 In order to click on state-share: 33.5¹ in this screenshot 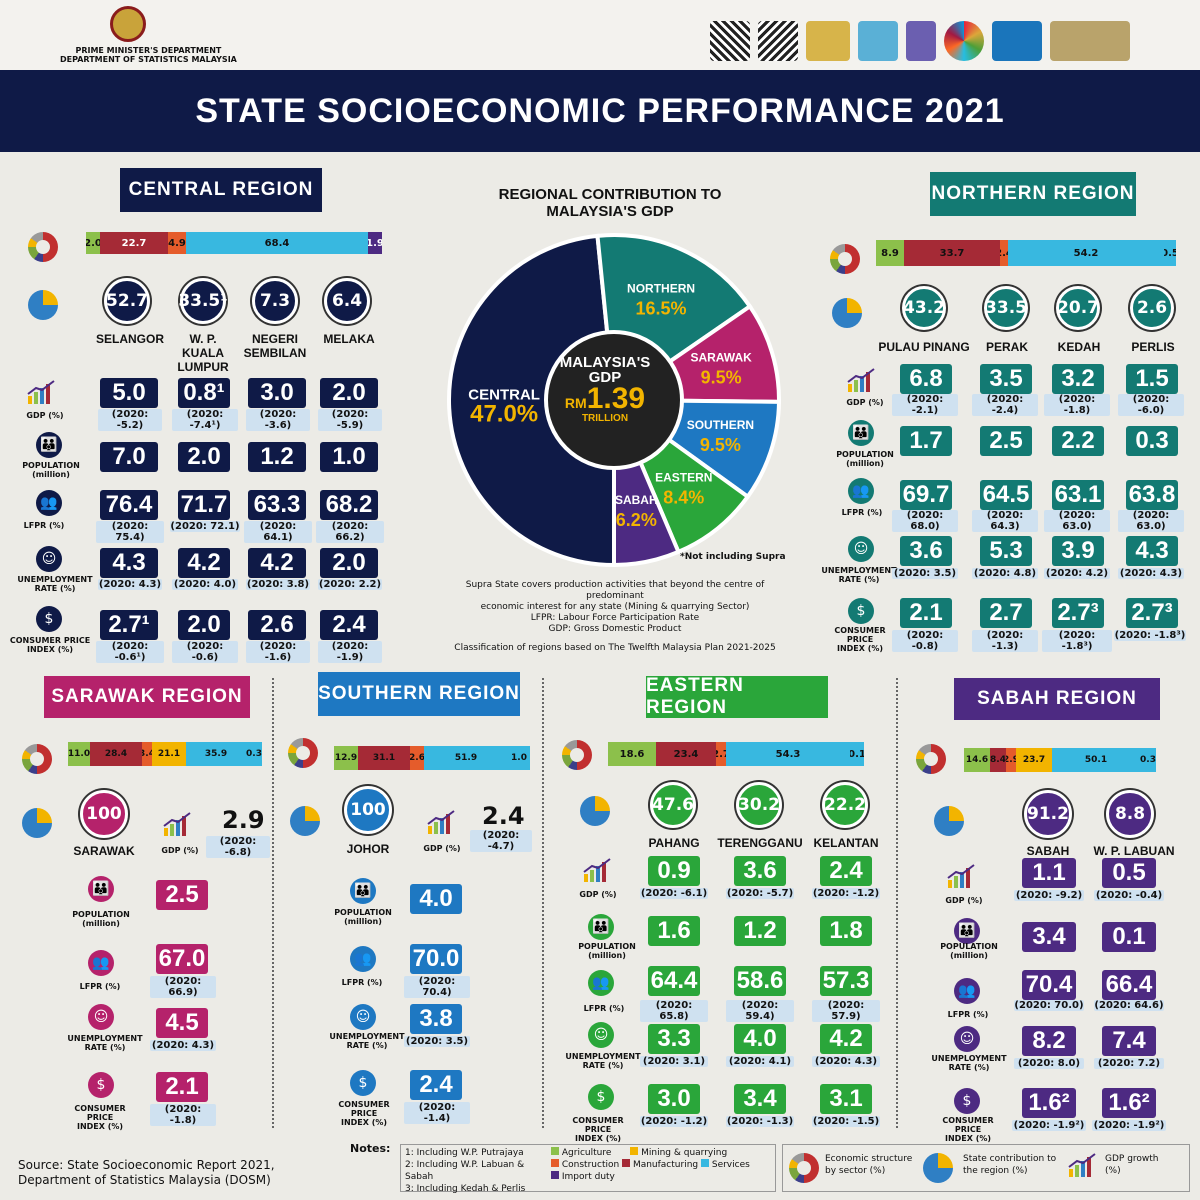, I will do `click(203, 301)`.